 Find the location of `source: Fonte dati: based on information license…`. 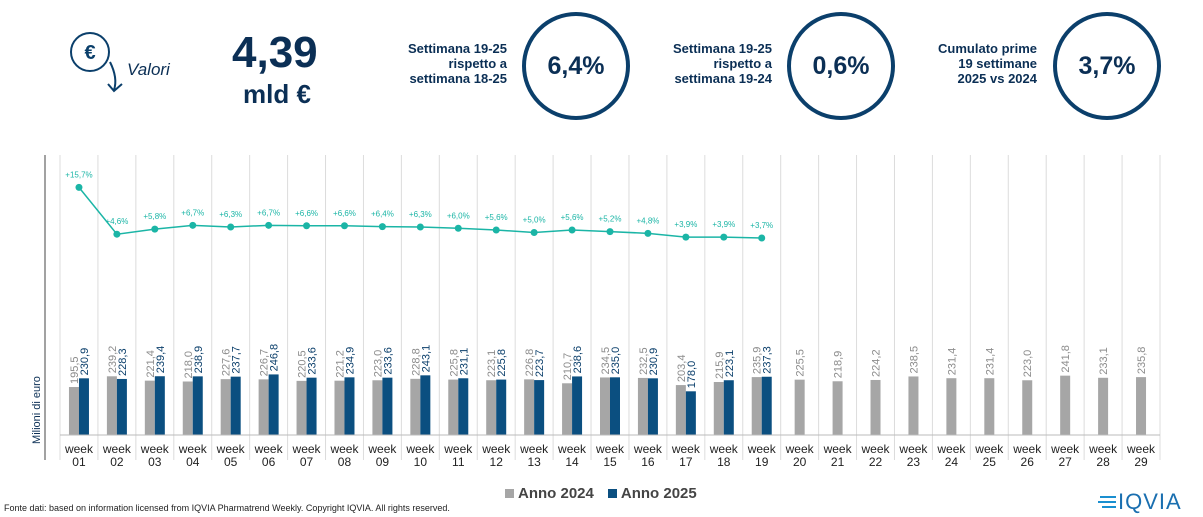

source: Fonte dati: based on information license… is located at coordinates (227, 508).